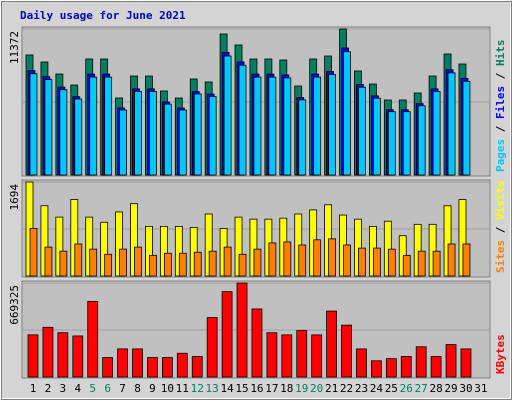  What do you see at coordinates (435, 388) in the screenshot?
I see `x-tick-label: 28` at bounding box center [435, 388].